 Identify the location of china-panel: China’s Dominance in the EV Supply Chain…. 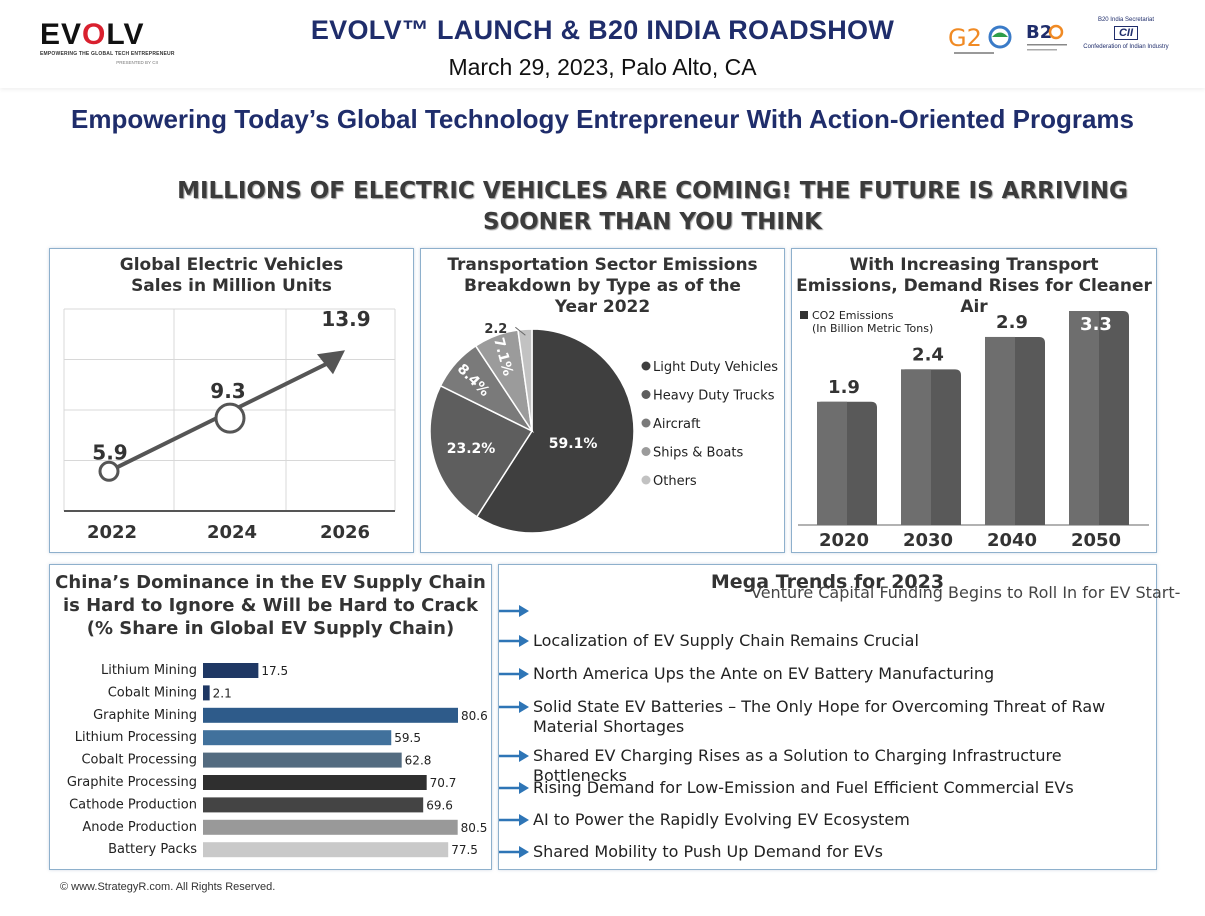
(270, 717).